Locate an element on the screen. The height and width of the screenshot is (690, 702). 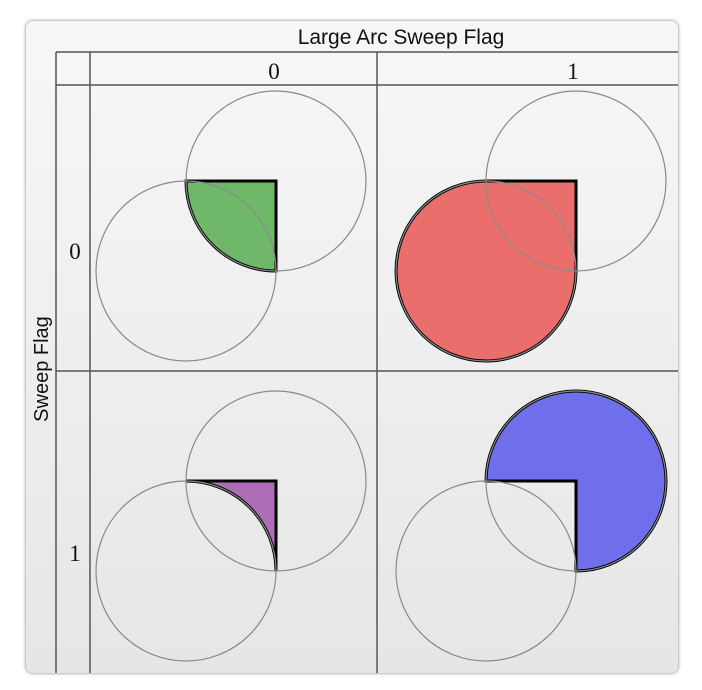
sweep-flag-header: Sweep Flag is located at coordinates (42, 369).